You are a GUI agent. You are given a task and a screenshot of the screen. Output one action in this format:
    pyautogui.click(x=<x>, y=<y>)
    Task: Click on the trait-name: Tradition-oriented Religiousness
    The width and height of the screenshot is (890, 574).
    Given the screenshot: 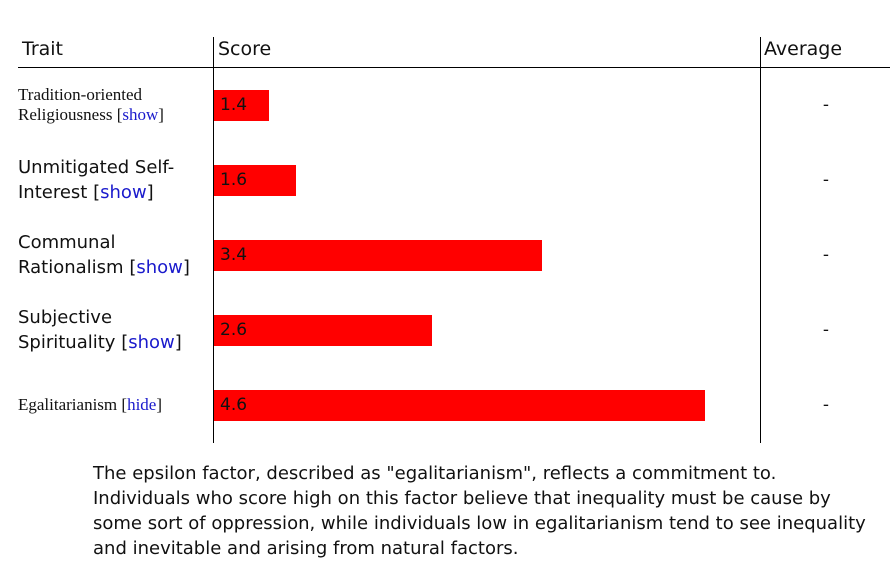 What is the action you would take?
    pyautogui.click(x=80, y=104)
    